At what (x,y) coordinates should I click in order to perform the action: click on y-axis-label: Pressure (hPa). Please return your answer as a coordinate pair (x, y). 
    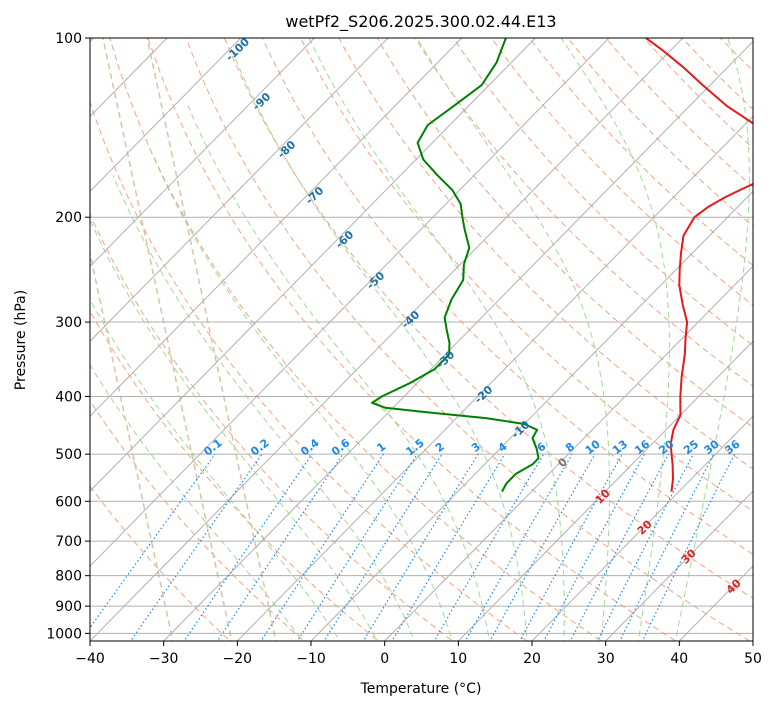
    Looking at the image, I should click on (21, 340).